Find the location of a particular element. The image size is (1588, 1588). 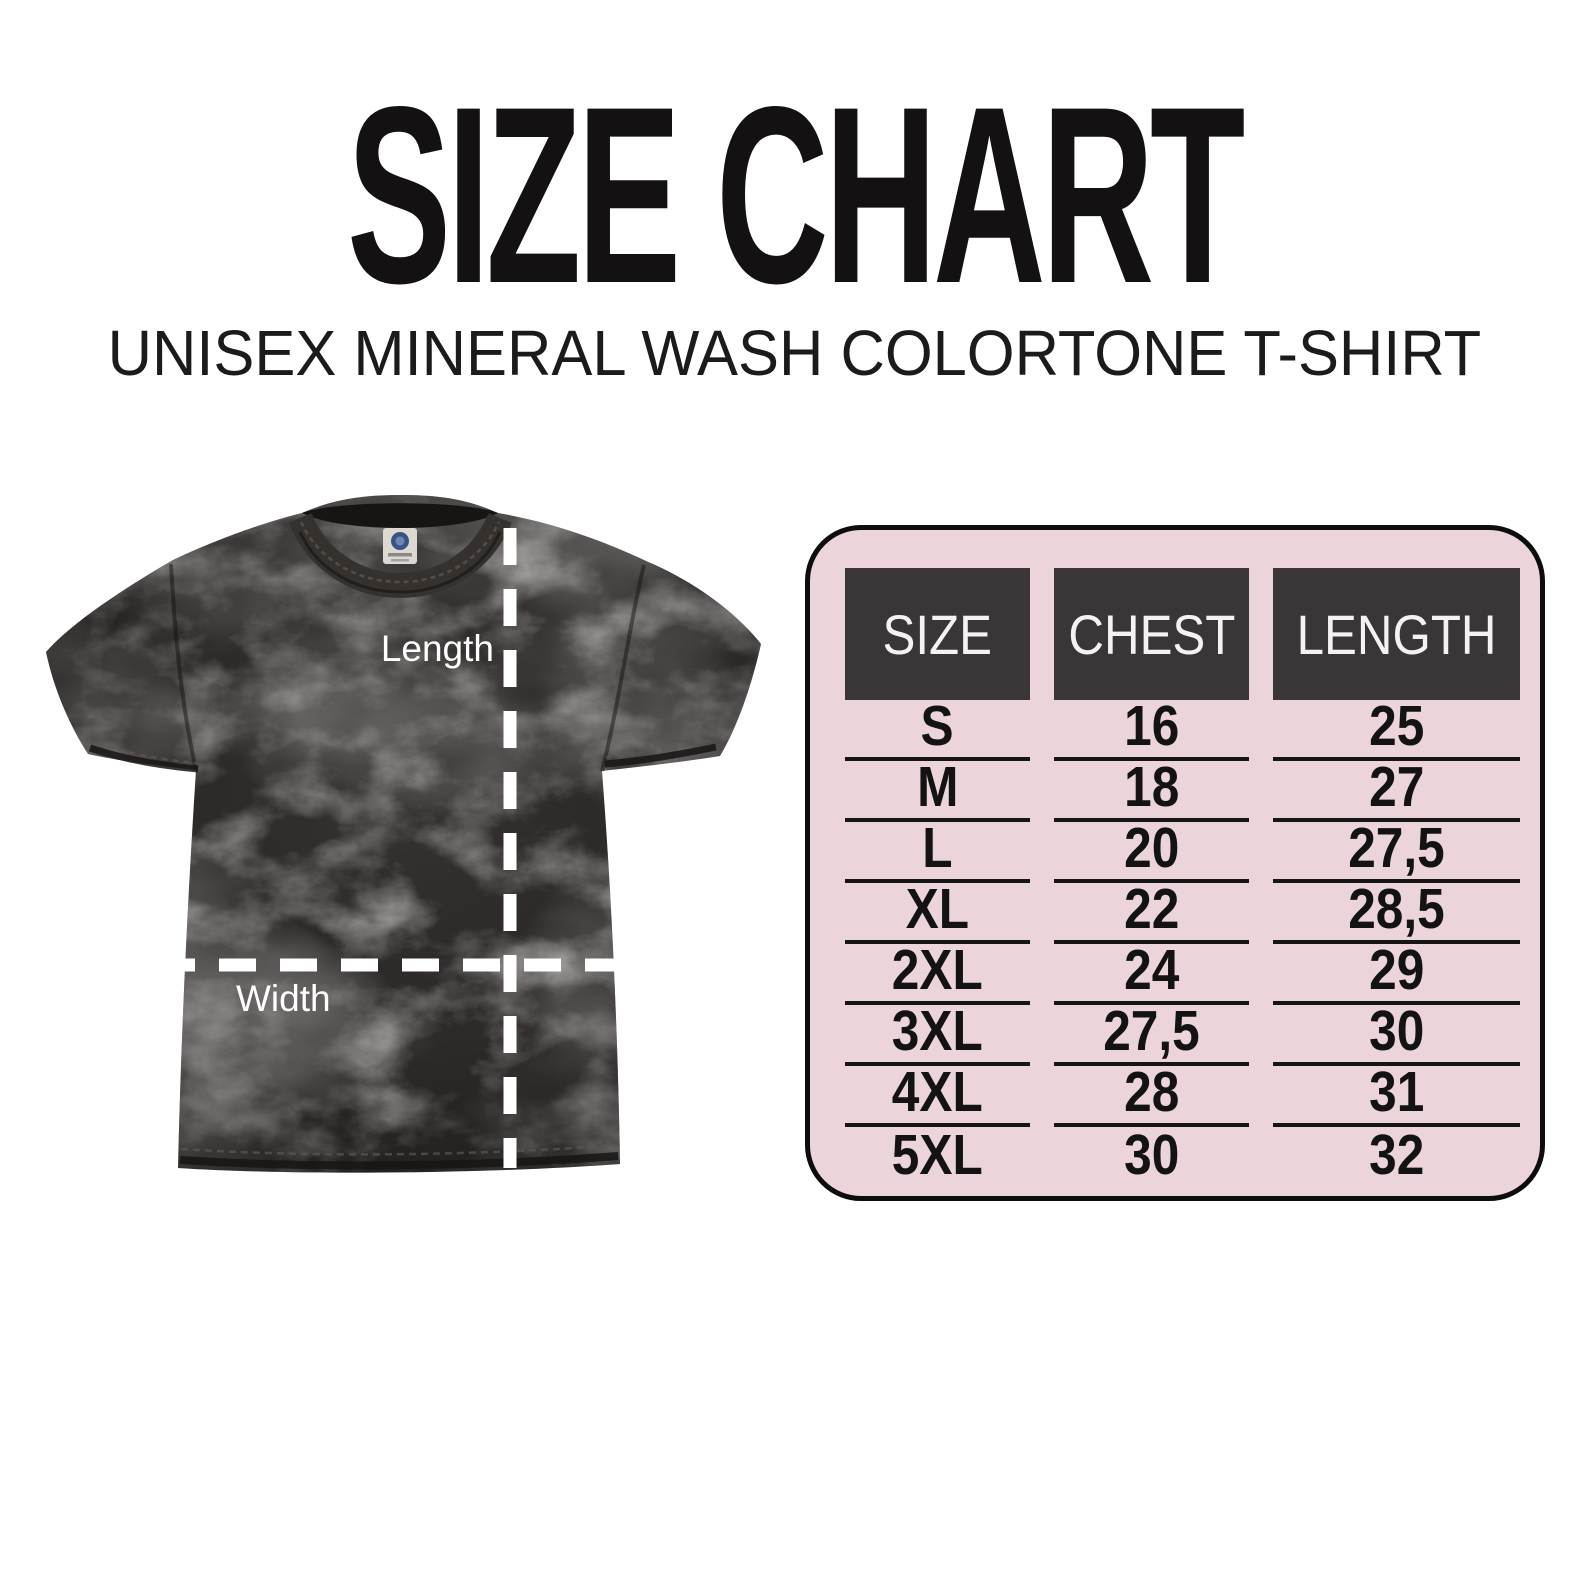

length-cell: 27,5 is located at coordinates (1396, 849).